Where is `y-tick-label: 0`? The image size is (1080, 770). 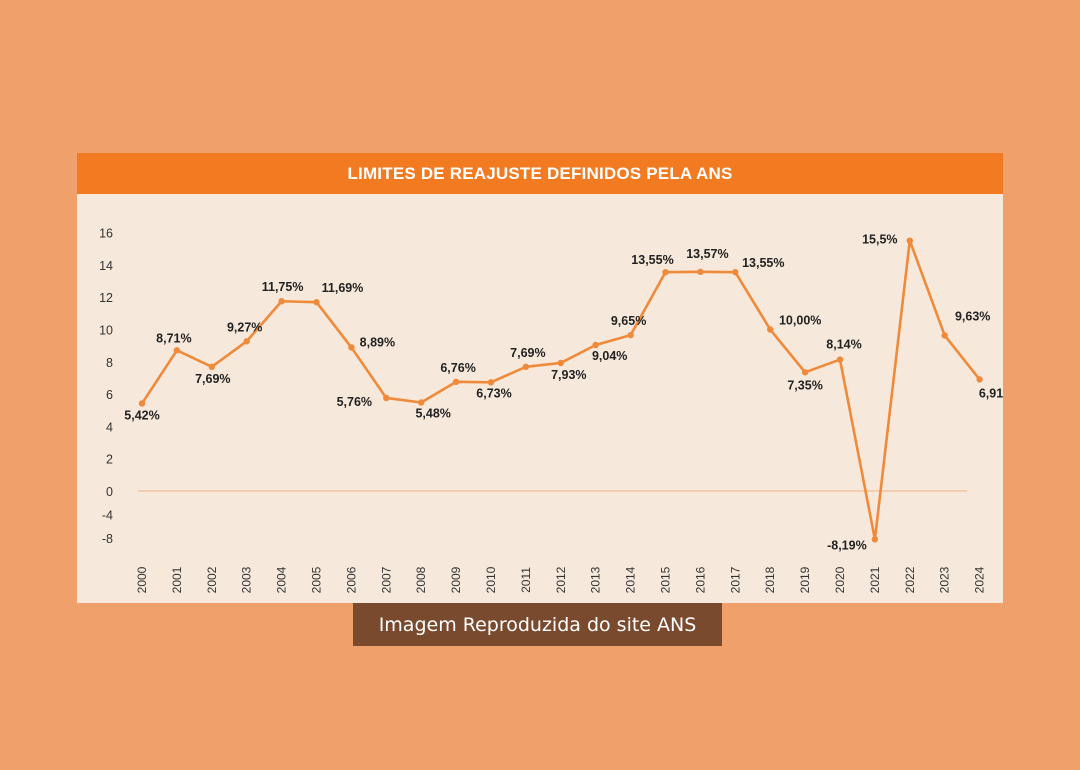
y-tick-label: 0 is located at coordinates (109, 492).